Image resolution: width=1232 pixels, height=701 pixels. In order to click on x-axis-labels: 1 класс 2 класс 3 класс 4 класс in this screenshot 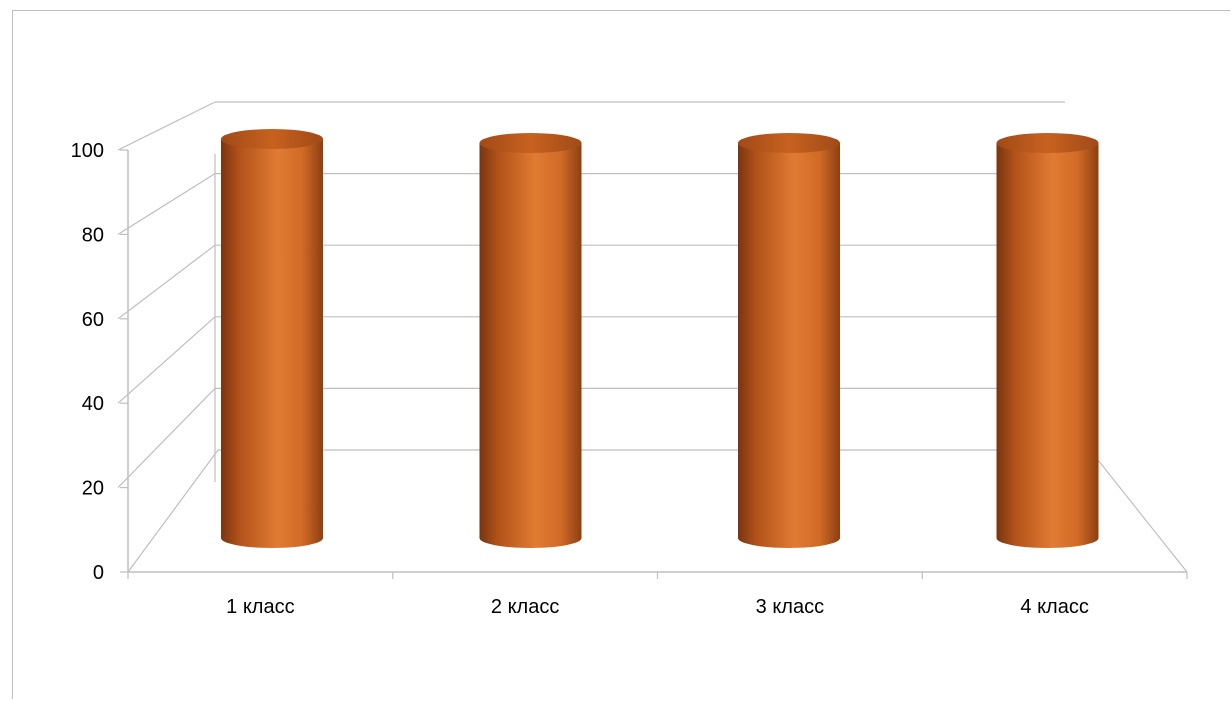, I will do `click(657, 607)`.